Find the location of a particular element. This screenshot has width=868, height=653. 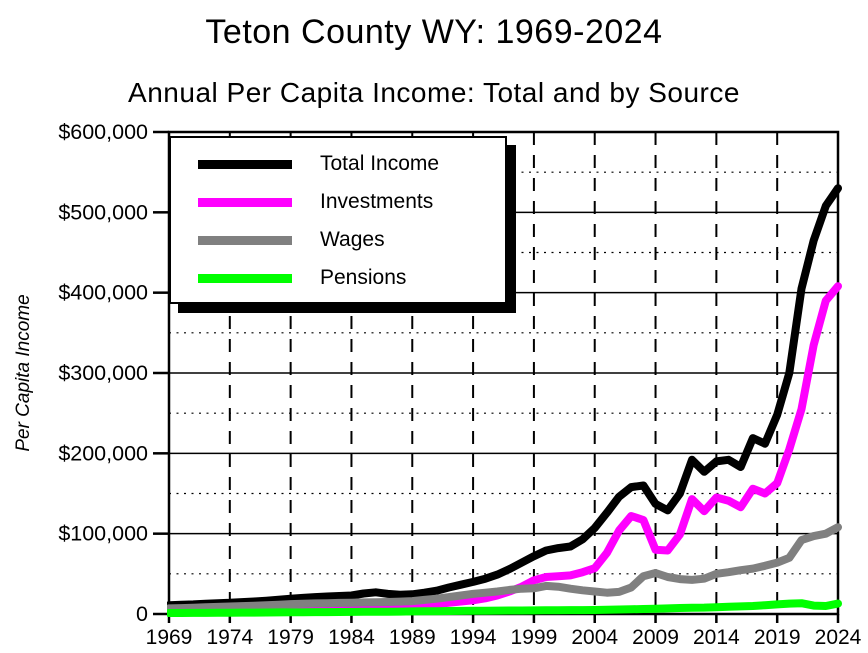

legend-label-pensions: Pensions is located at coordinates (363, 277).